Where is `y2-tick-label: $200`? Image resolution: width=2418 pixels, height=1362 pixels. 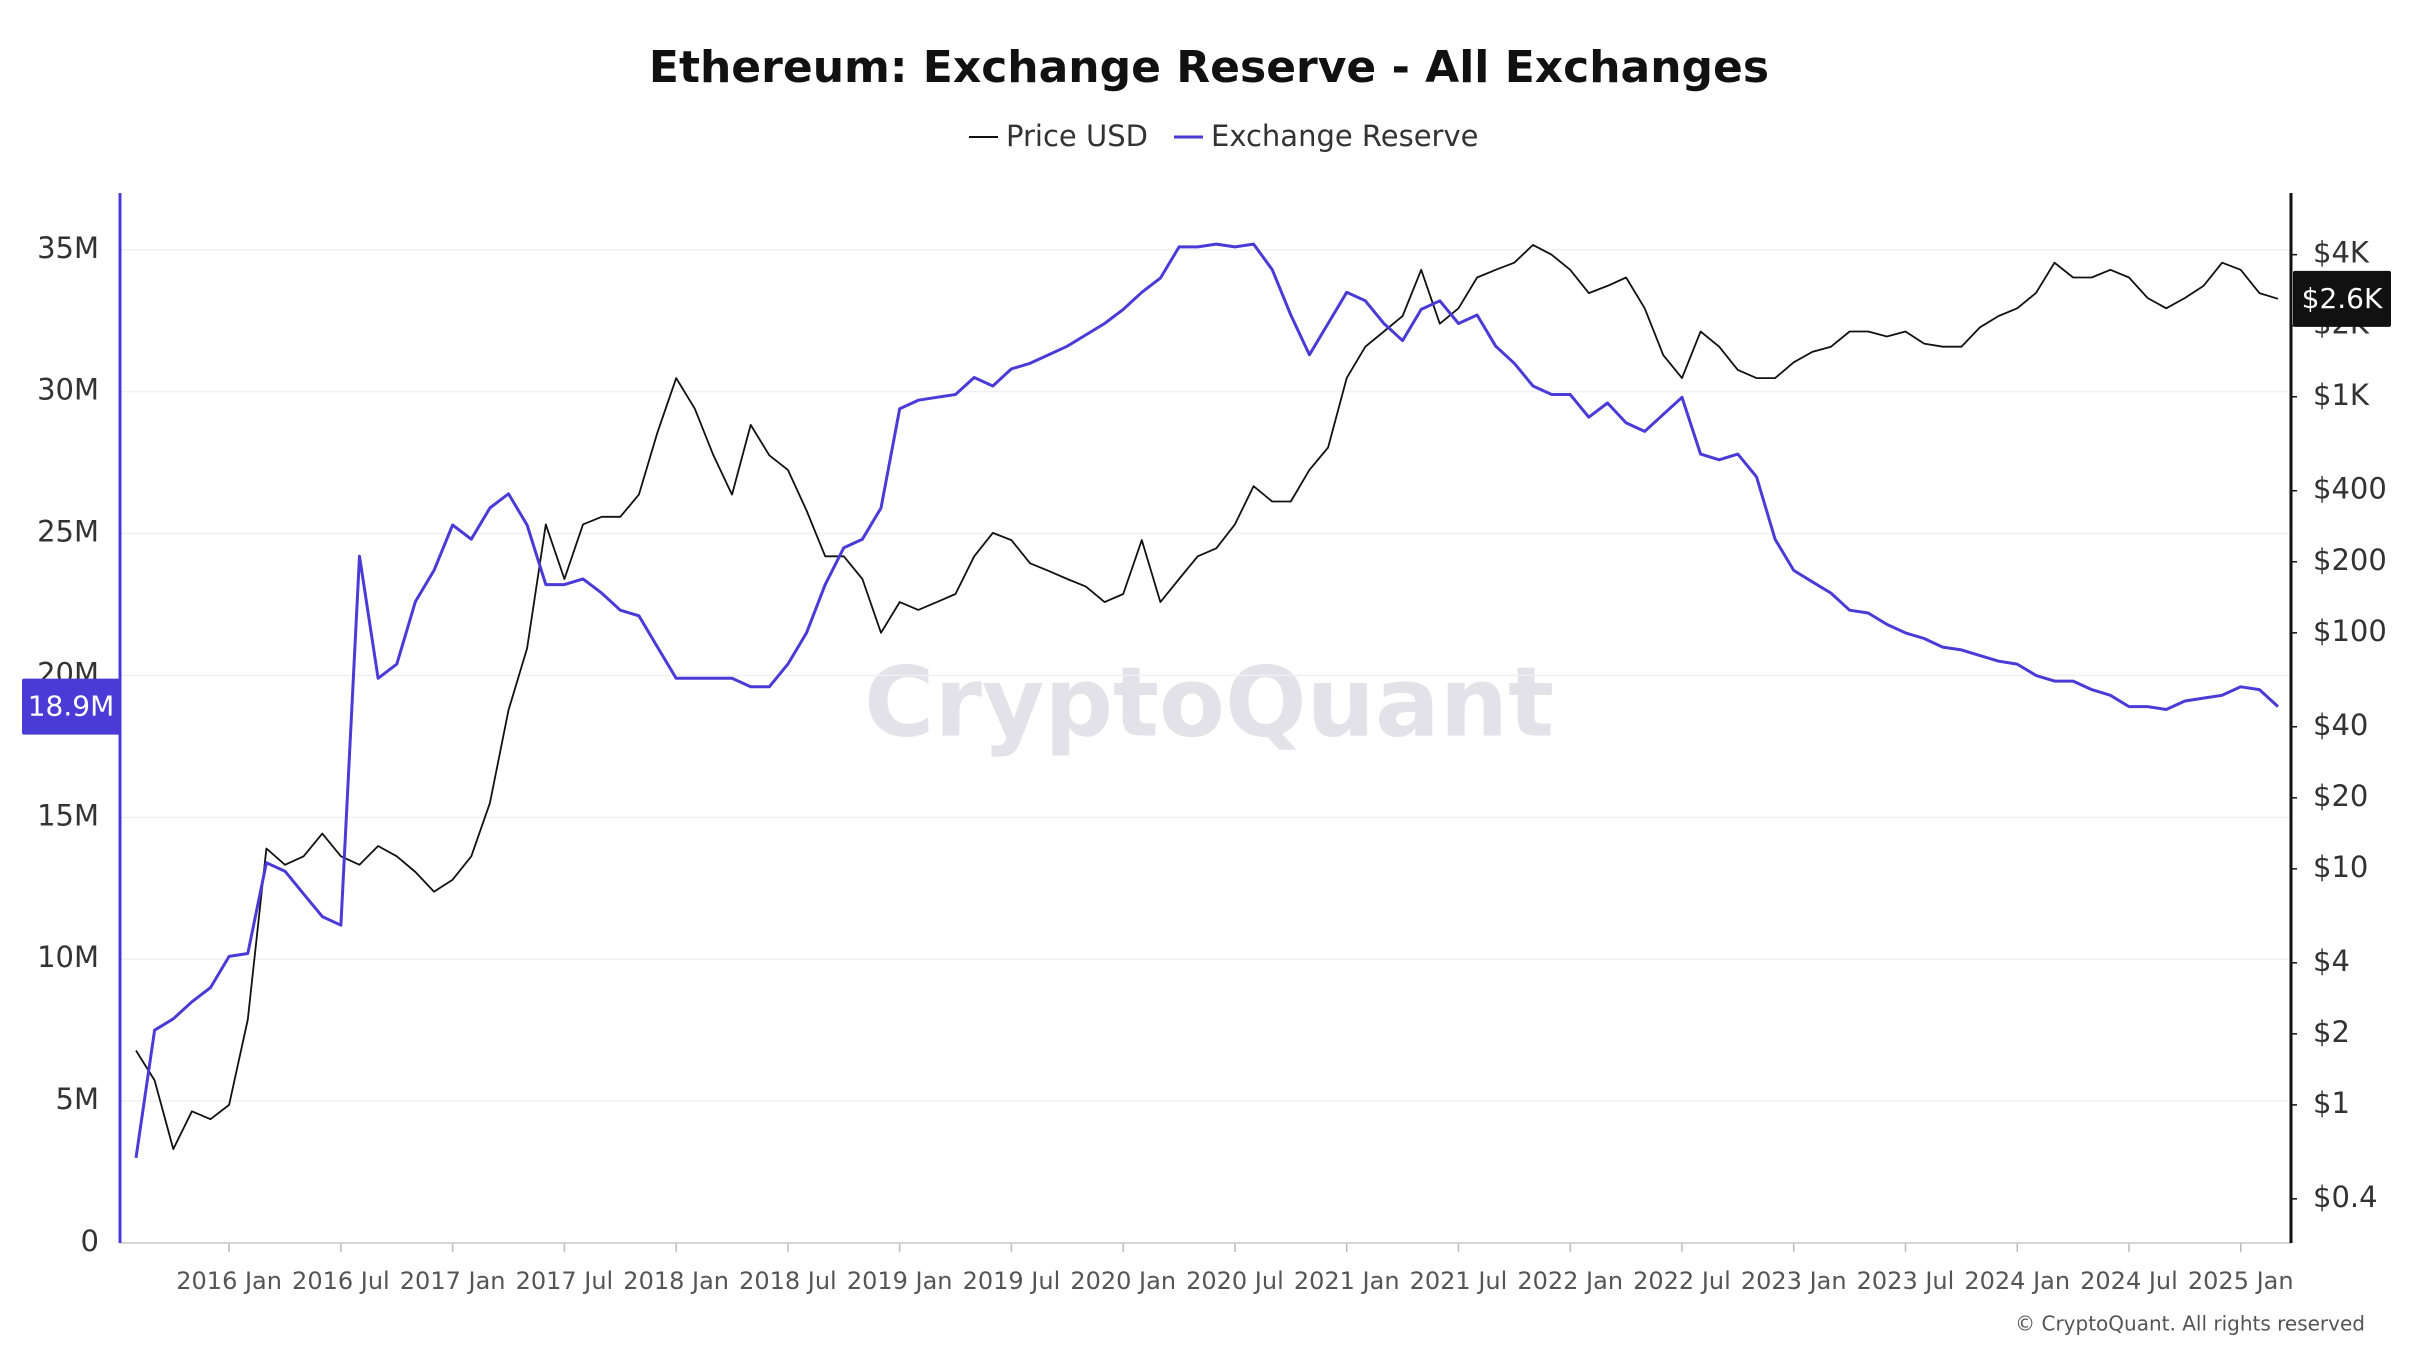 y2-tick-label: $200 is located at coordinates (2350, 560).